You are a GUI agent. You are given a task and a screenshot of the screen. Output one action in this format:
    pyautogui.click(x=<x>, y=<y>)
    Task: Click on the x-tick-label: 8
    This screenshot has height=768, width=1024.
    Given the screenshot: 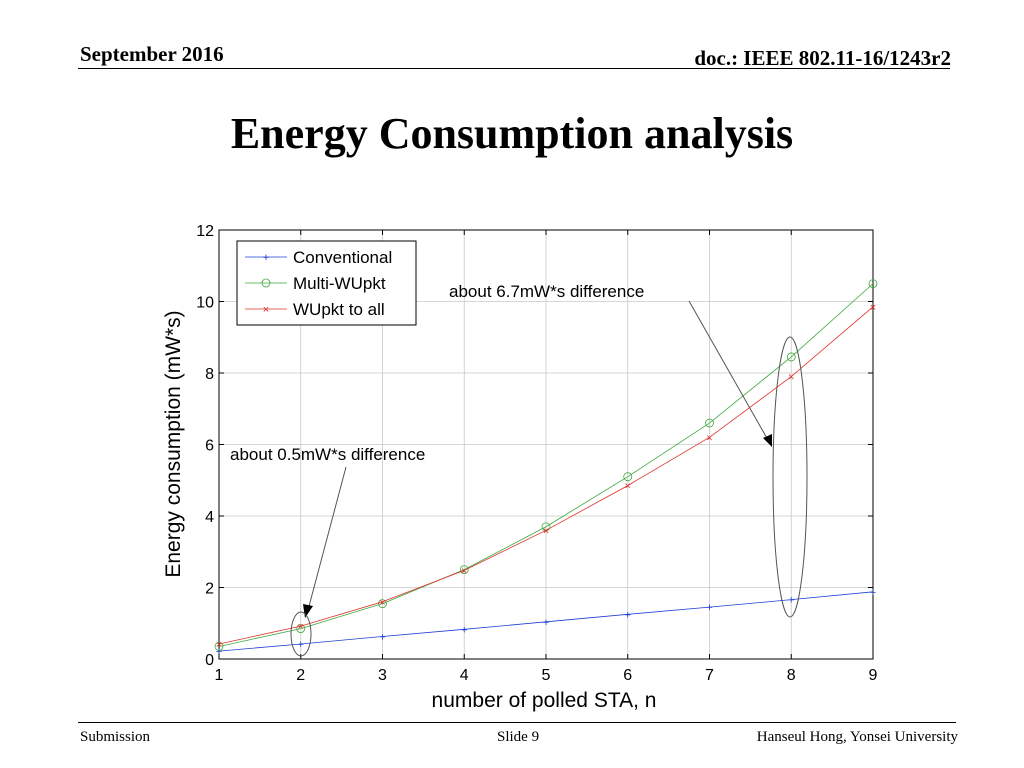 What is the action you would take?
    pyautogui.click(x=791, y=675)
    